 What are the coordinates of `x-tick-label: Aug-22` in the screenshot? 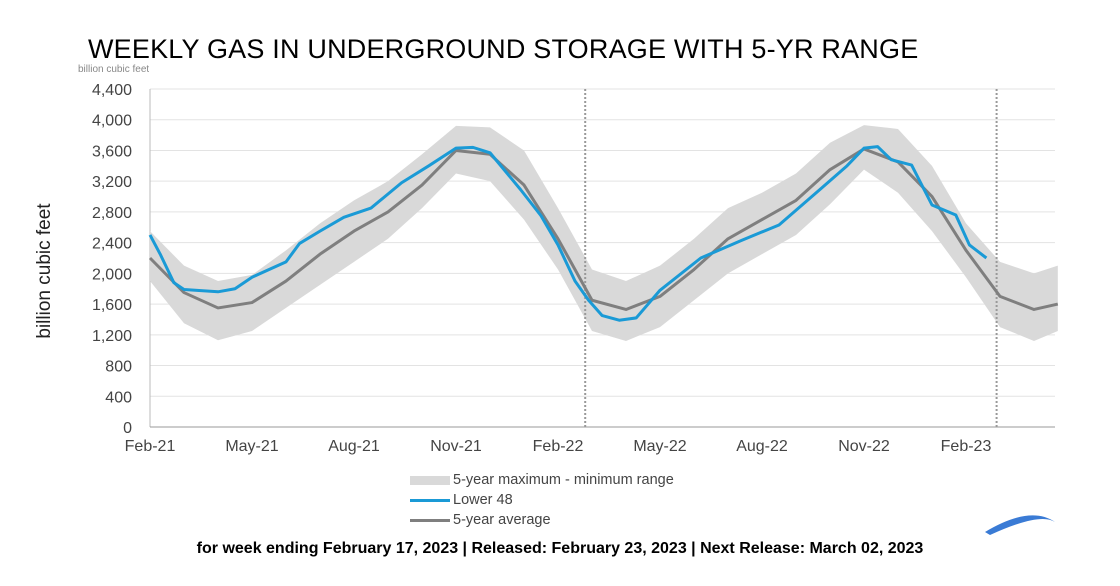 It's located at (762, 446).